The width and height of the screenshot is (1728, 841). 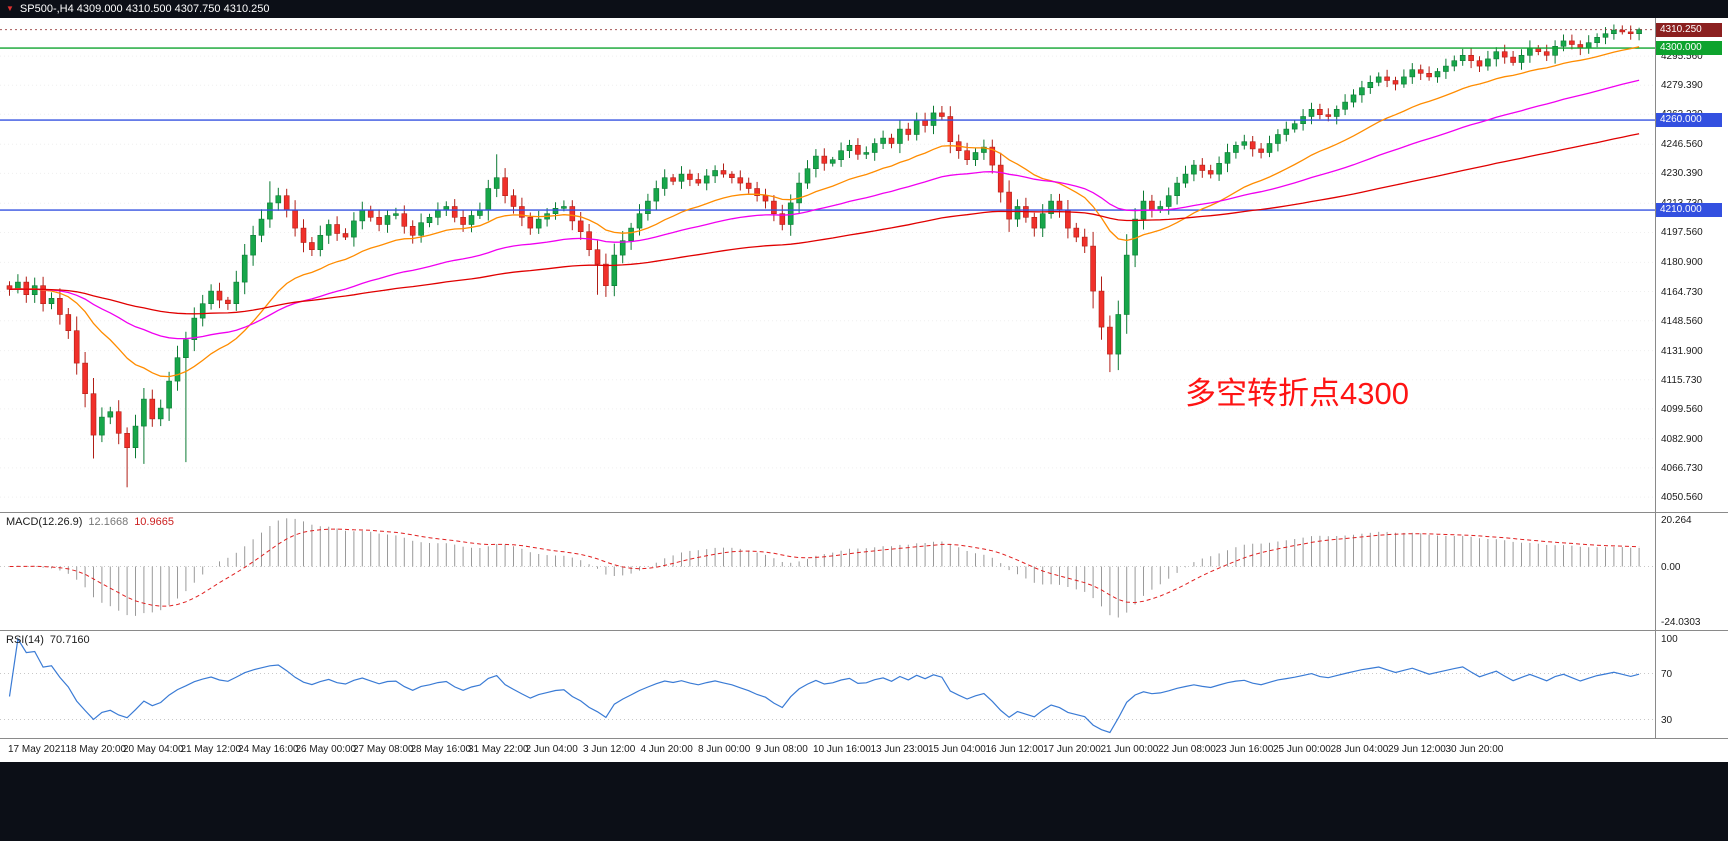 I want to click on time-axis-label: 23 Jun 16:00, so click(x=1244, y=749).